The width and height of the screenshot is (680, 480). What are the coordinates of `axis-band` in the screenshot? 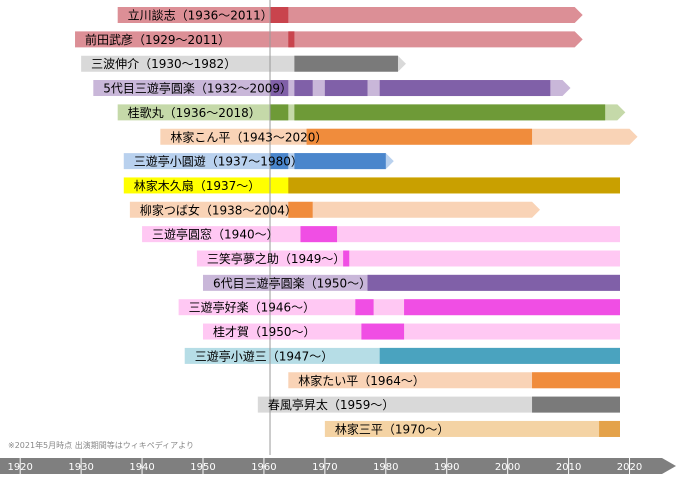 It's located at (338, 466).